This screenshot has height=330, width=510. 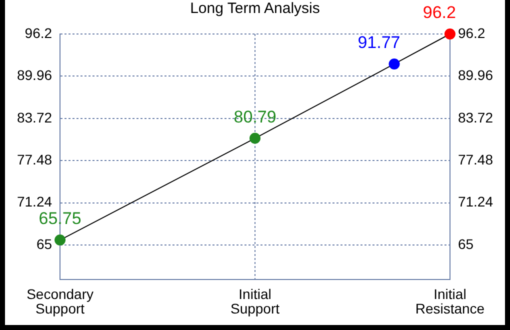 I want to click on x-tick-label: Secondary Support, so click(x=60, y=301).